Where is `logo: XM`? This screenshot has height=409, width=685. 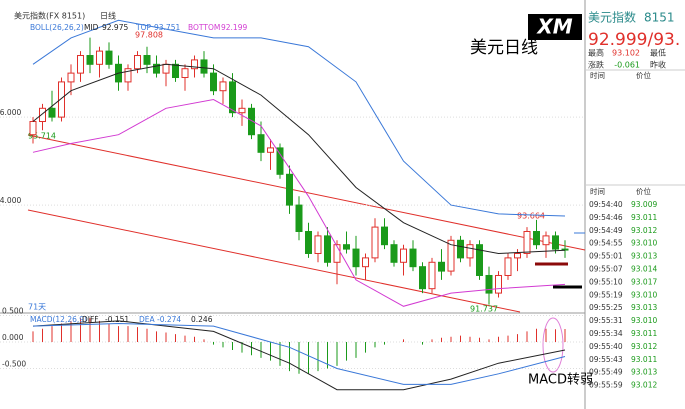
logo: XM is located at coordinates (553, 27).